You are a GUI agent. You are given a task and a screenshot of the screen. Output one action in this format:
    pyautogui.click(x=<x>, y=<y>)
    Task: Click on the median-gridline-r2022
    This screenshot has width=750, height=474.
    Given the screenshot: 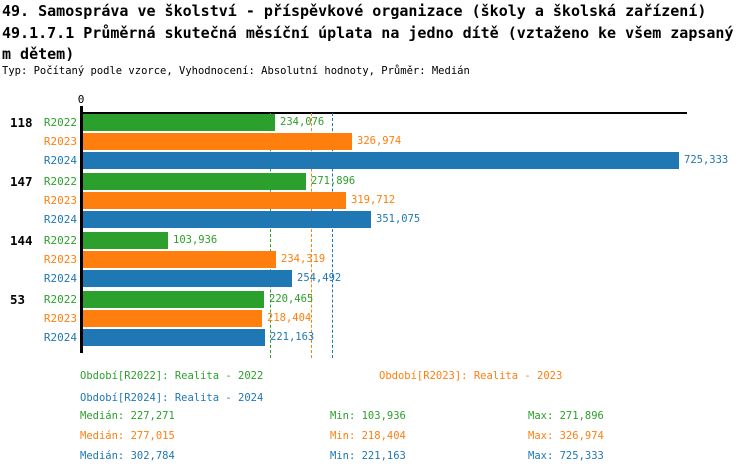 What is the action you would take?
    pyautogui.click(x=270, y=235)
    